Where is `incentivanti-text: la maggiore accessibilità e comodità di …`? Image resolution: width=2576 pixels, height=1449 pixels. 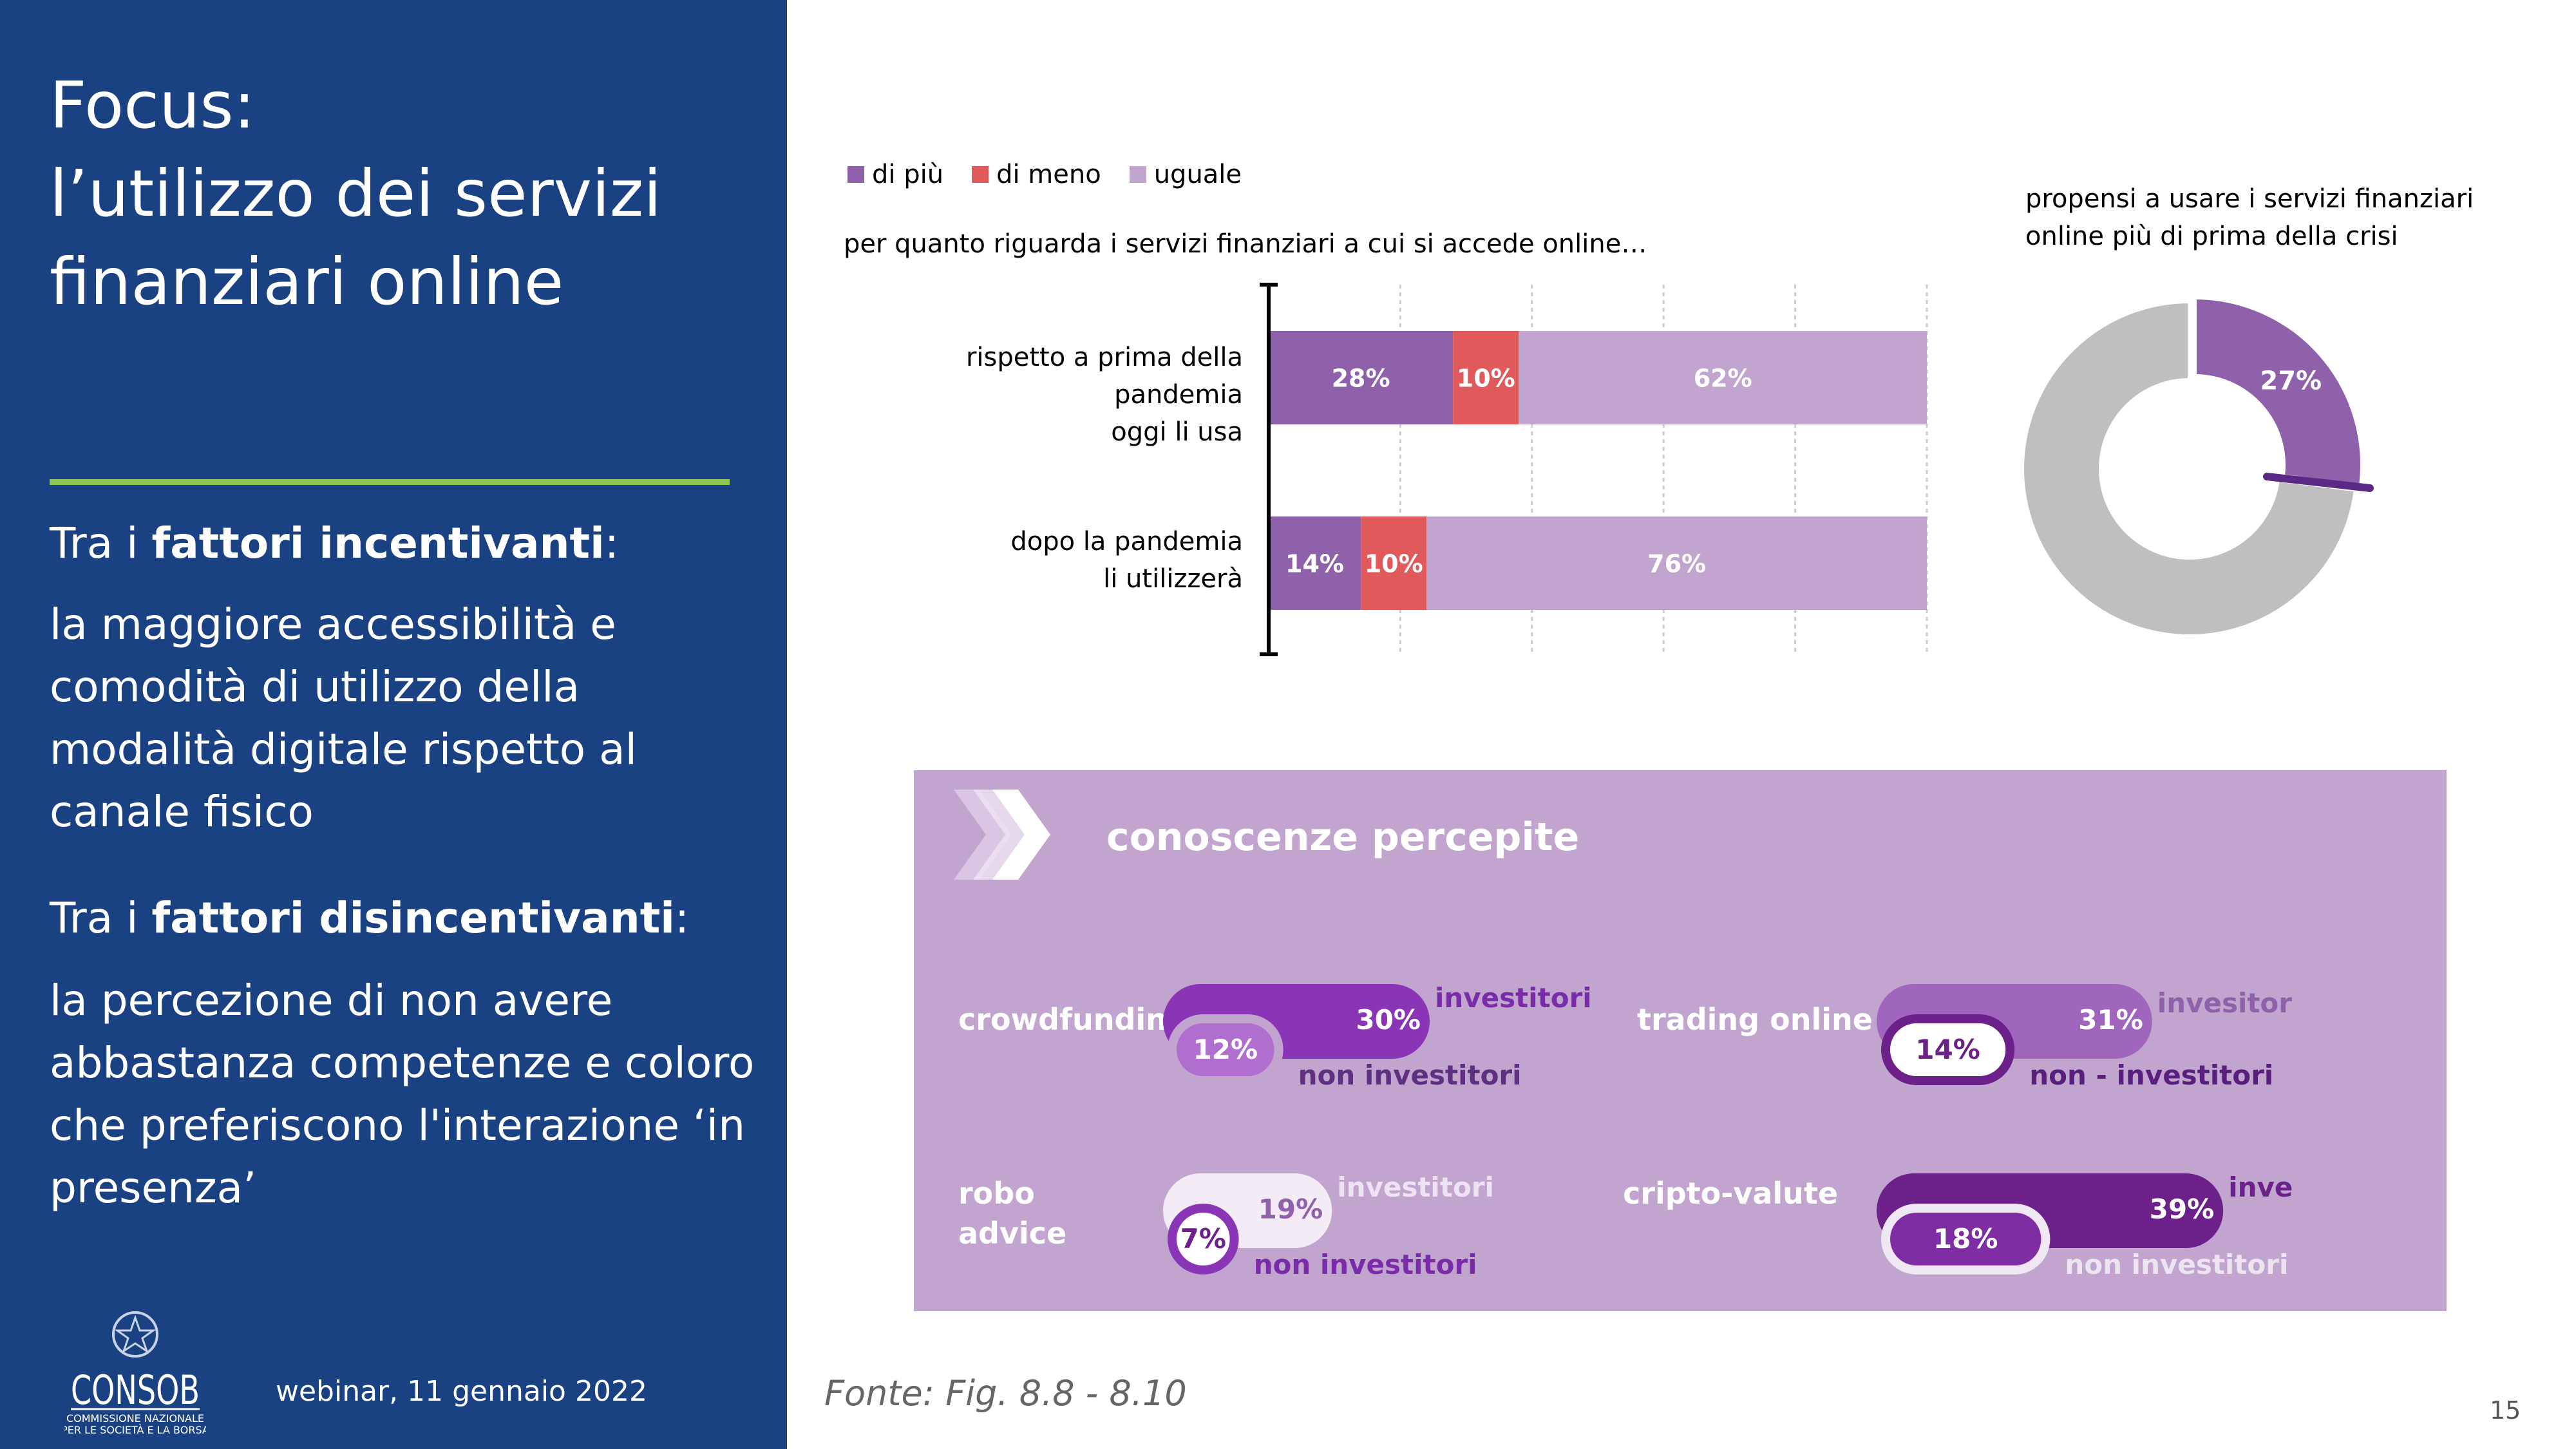
incentivanti-text: la maggiore accessibilità e comodità di … is located at coordinates (343, 718).